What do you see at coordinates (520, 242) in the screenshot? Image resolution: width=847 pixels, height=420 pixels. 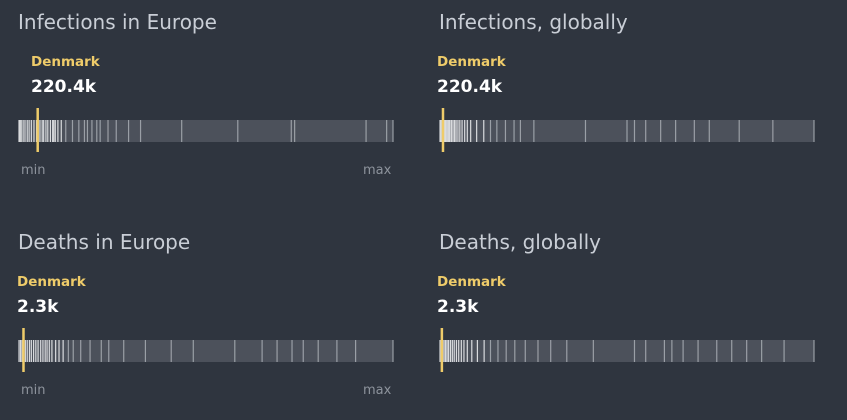 I see `panel-title: Deaths, globally` at bounding box center [520, 242].